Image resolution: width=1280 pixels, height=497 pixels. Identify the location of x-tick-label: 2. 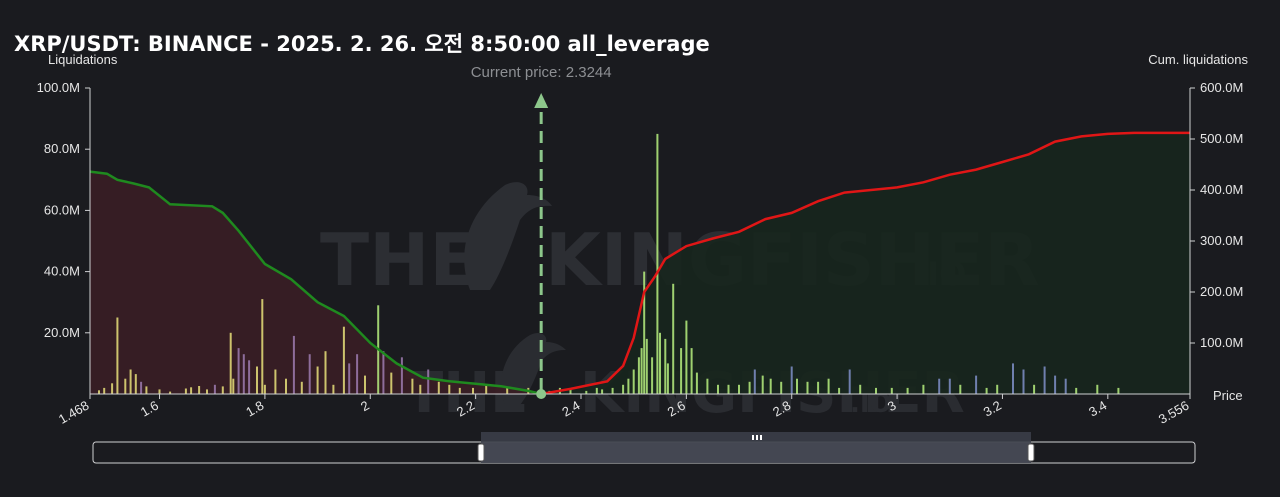
(365, 406).